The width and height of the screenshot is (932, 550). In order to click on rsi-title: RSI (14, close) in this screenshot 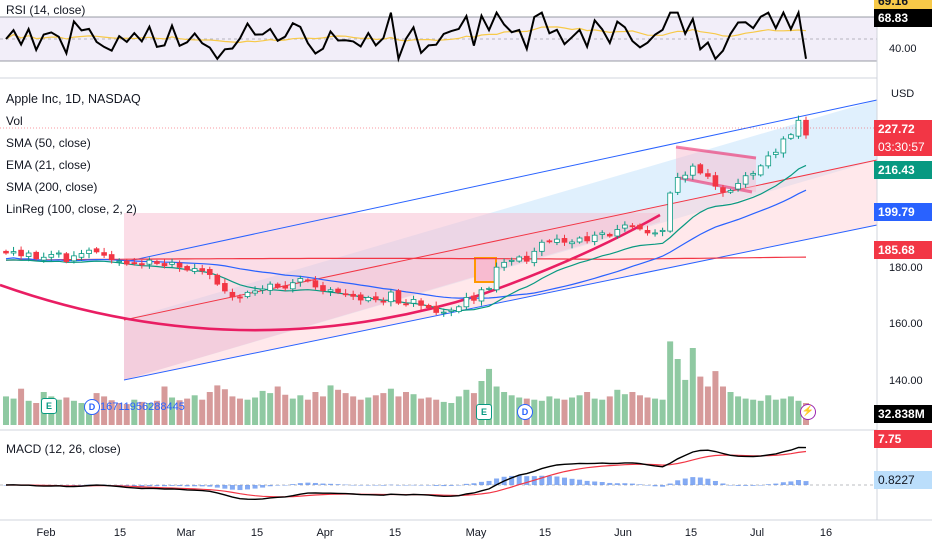, I will do `click(46, 10)`.